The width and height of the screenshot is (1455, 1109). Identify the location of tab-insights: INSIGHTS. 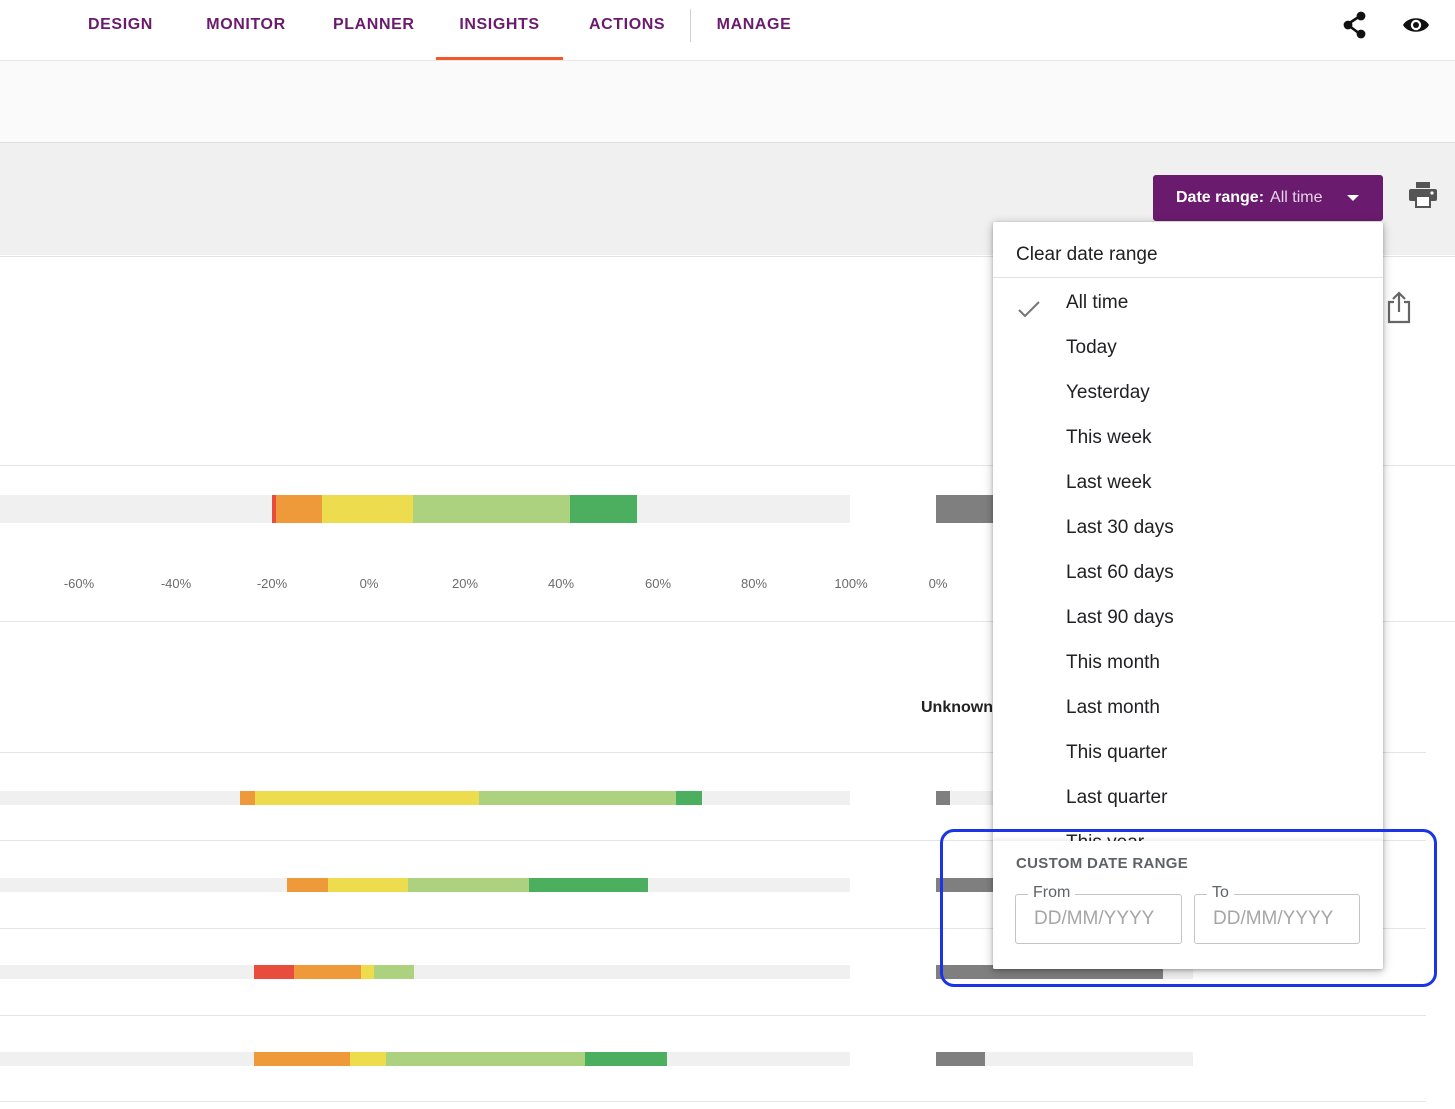
(499, 30).